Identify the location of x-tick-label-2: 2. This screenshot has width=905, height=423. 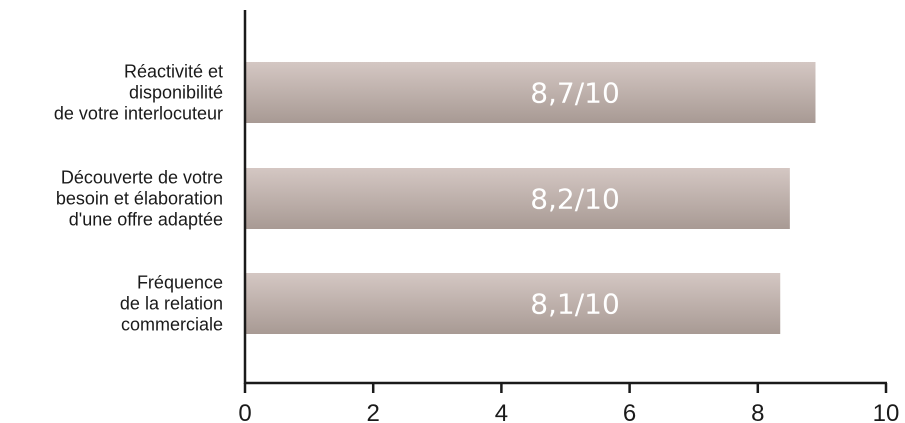
(373, 411).